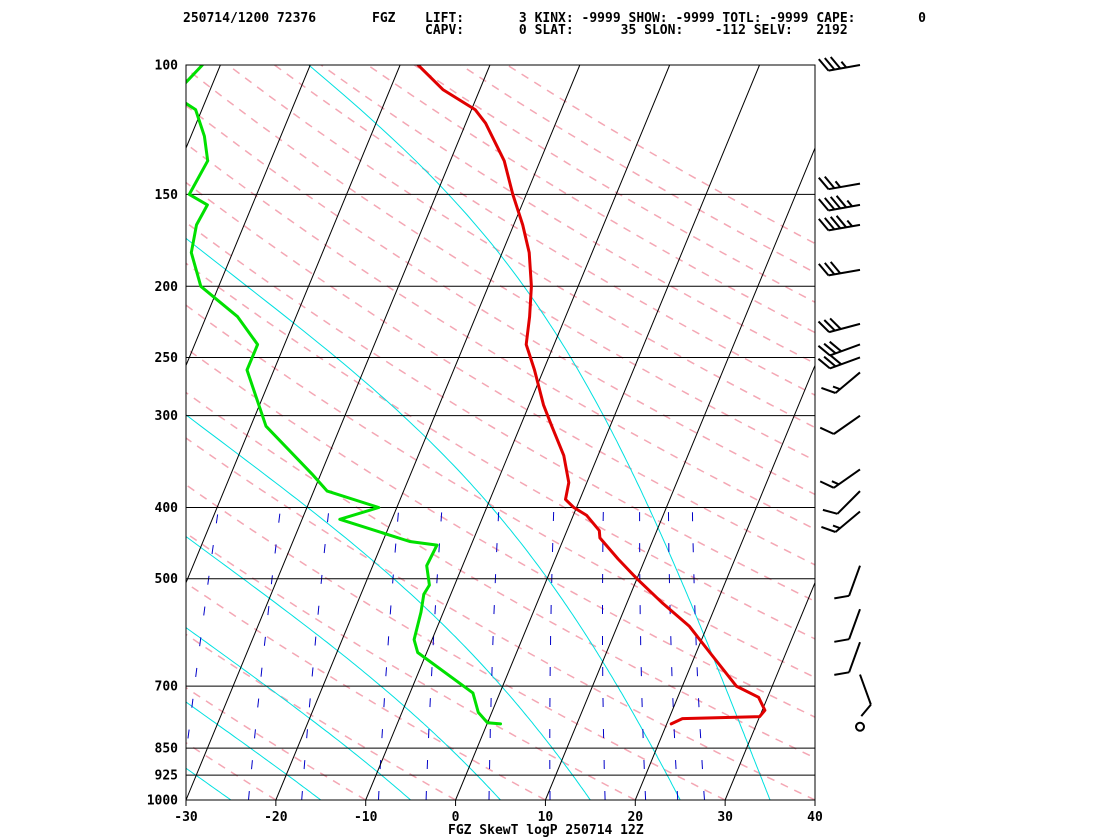  I want to click on footer-title: FGZ SkewT logP 250714 12Z, so click(546, 830).